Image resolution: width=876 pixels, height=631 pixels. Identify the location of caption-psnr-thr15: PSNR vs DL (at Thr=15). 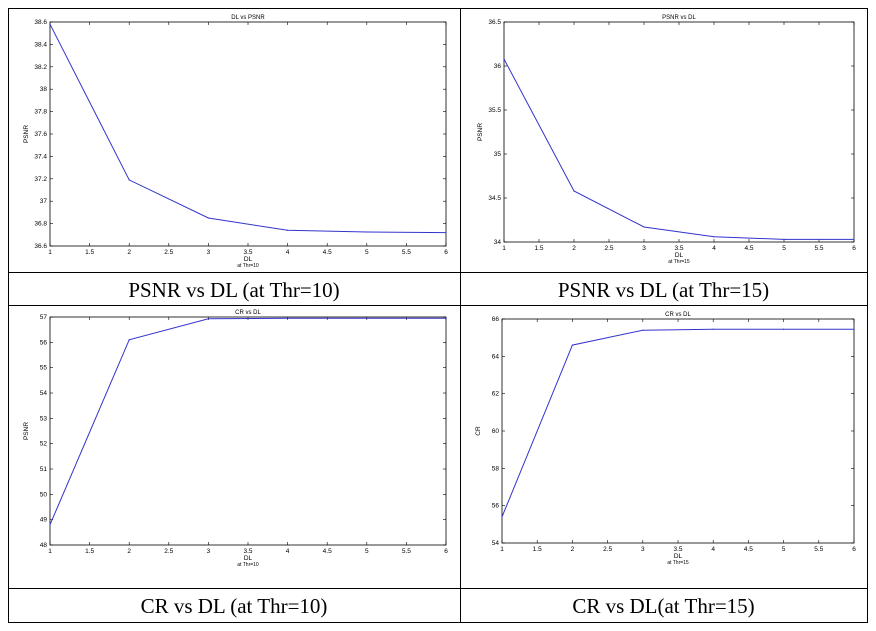
(663, 290).